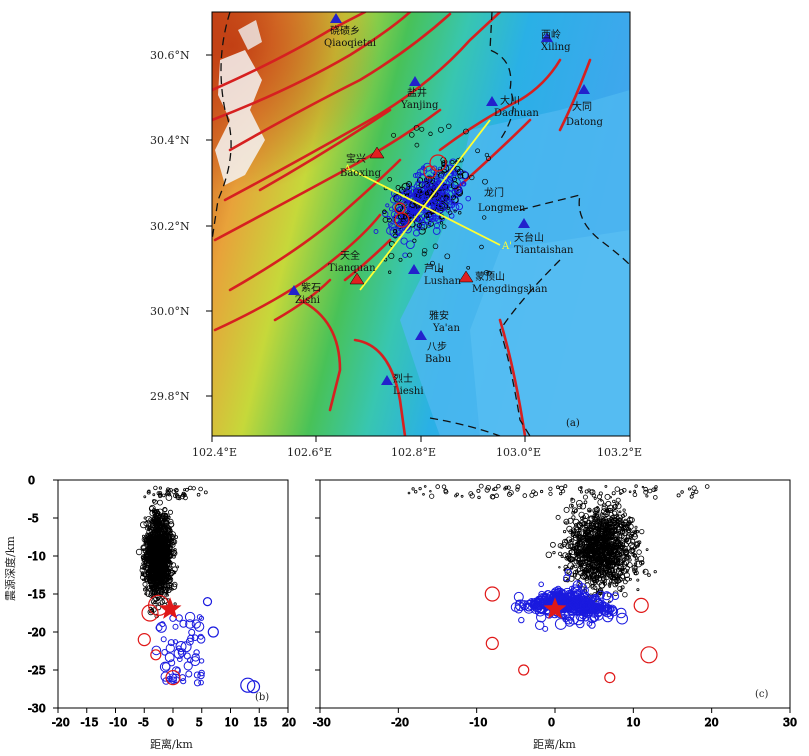 This screenshot has width=809, height=756. Describe the element at coordinates (311, 288) in the screenshot. I see `station-label: 紫石` at that location.